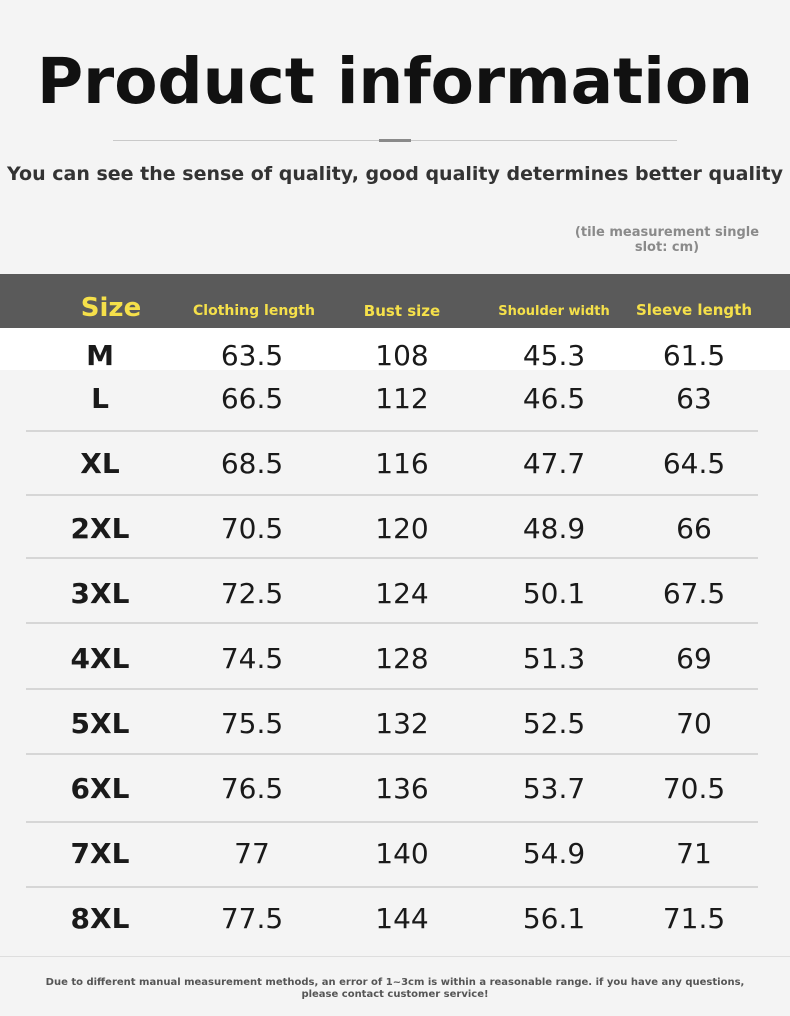  What do you see at coordinates (694, 398) in the screenshot?
I see `cell-sleeve-length: 63` at bounding box center [694, 398].